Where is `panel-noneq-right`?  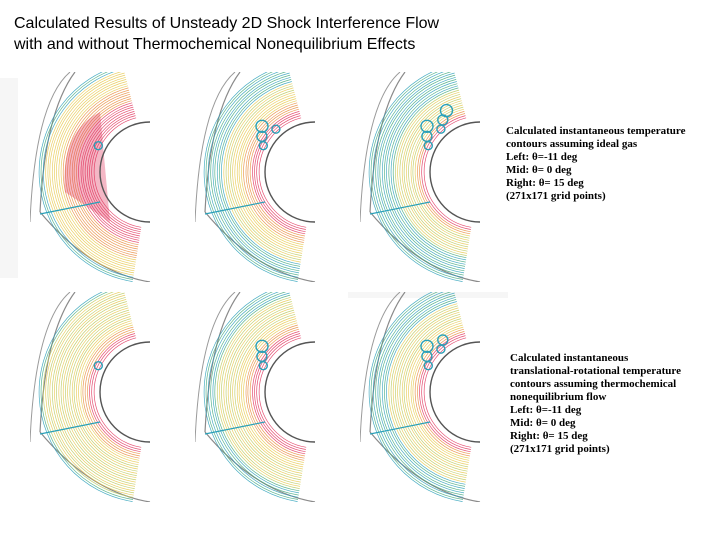
panel-noneq-right is located at coordinates (420, 397).